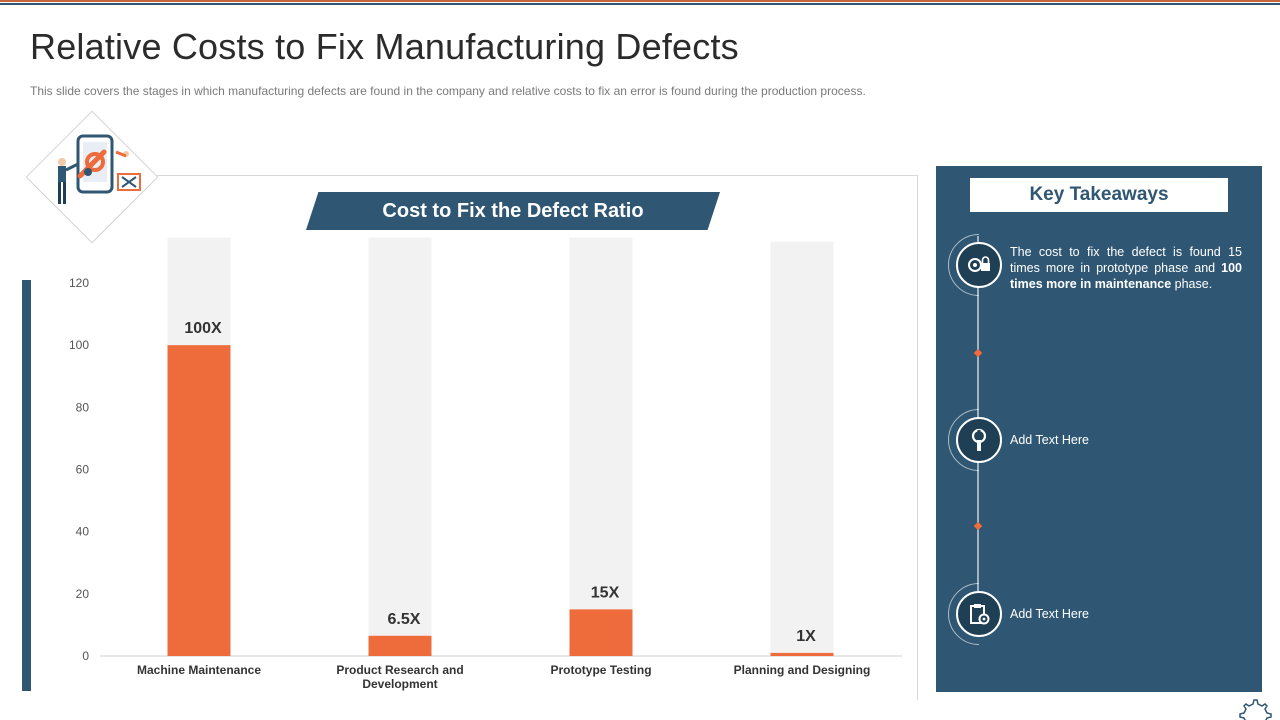 The height and width of the screenshot is (720, 1280). Describe the element at coordinates (399, 670) in the screenshot. I see `x-tick-label: Product Research and` at that location.